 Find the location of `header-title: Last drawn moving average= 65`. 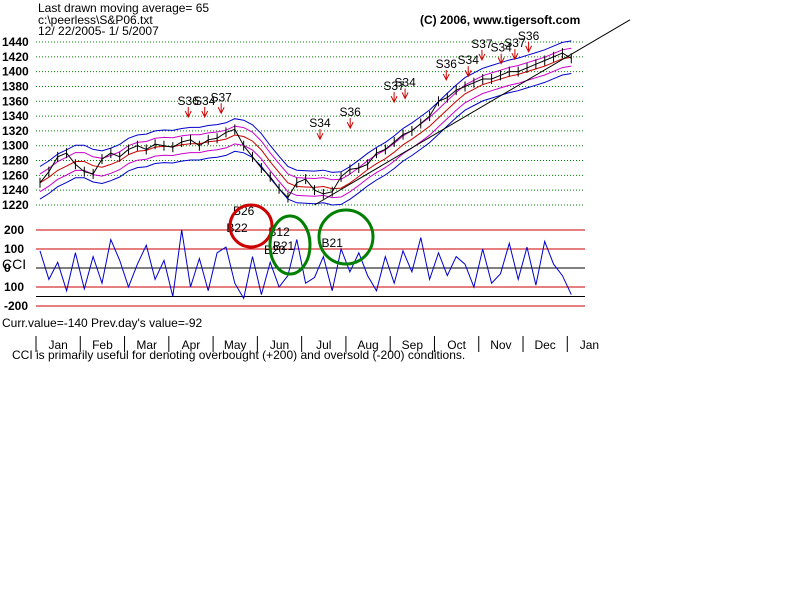

header-title: Last drawn moving average= 65 is located at coordinates (124, 8).